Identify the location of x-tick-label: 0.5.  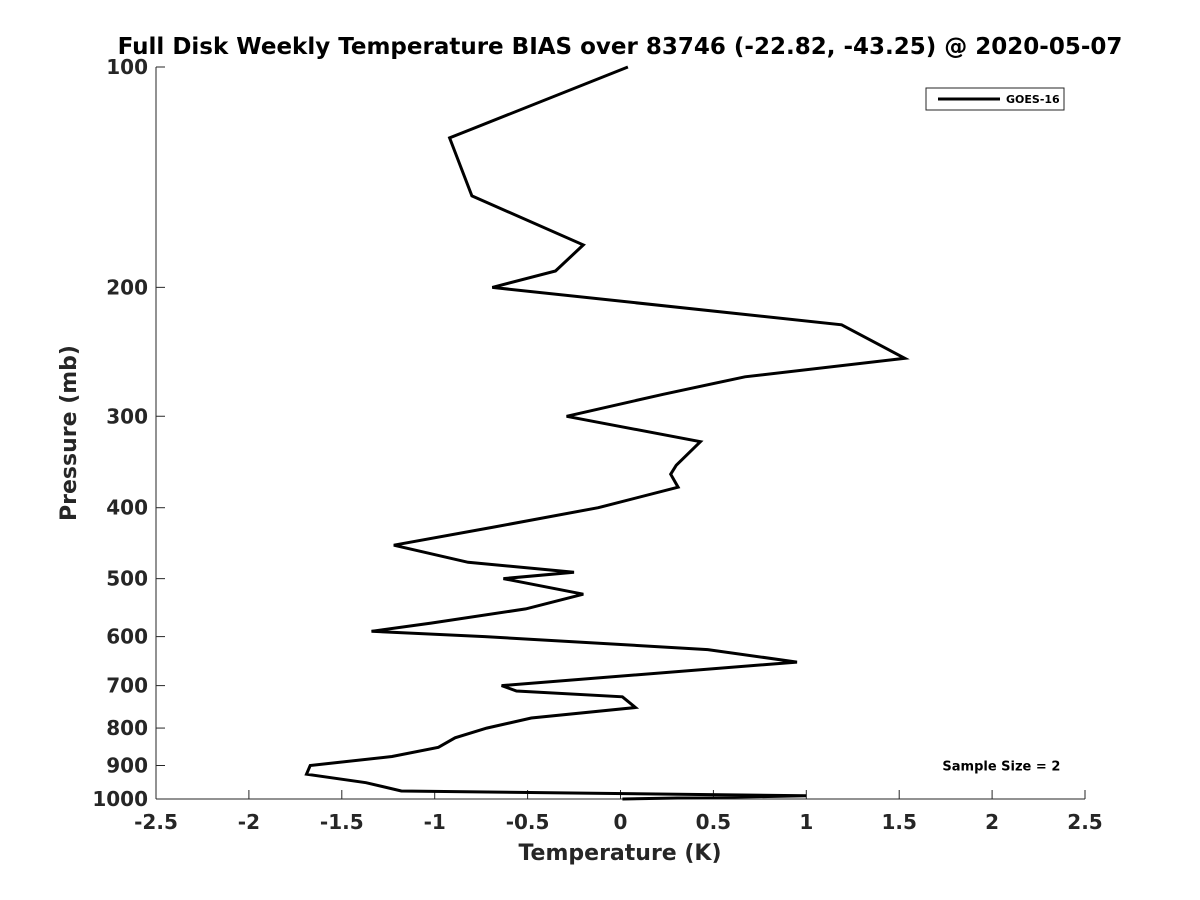
(713, 822).